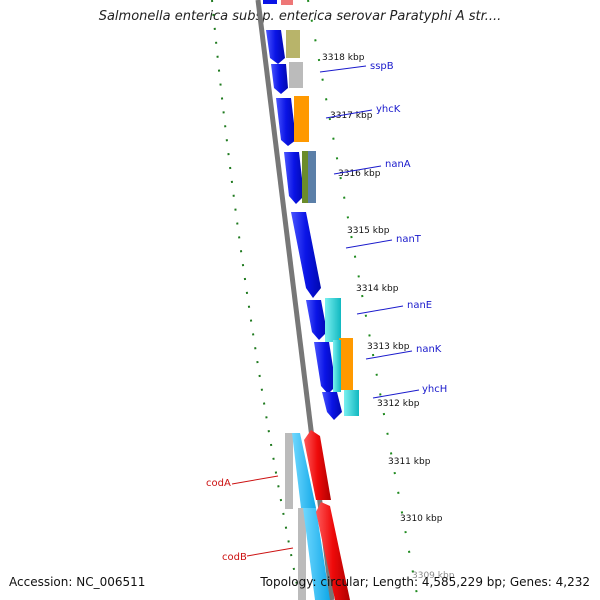 This screenshot has width=600, height=600. What do you see at coordinates (388, 347) in the screenshot?
I see `kbp-label-3313: 3313 kbp` at bounding box center [388, 347].